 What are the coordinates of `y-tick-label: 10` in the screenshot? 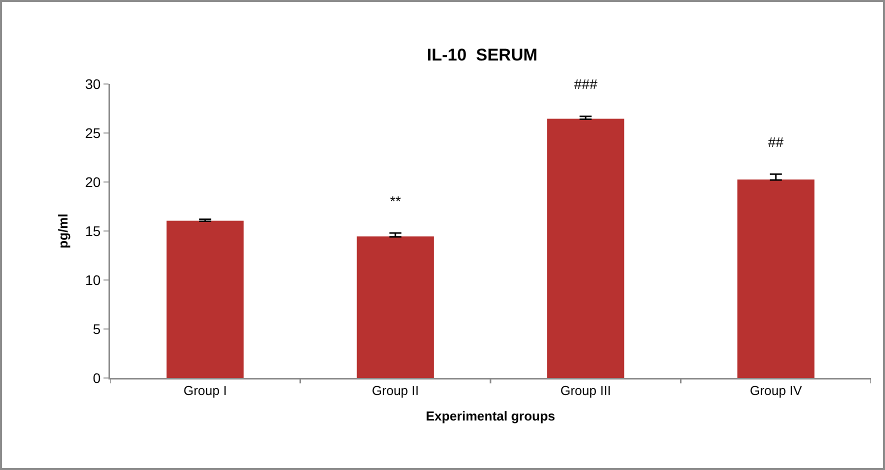 It's located at (93, 280).